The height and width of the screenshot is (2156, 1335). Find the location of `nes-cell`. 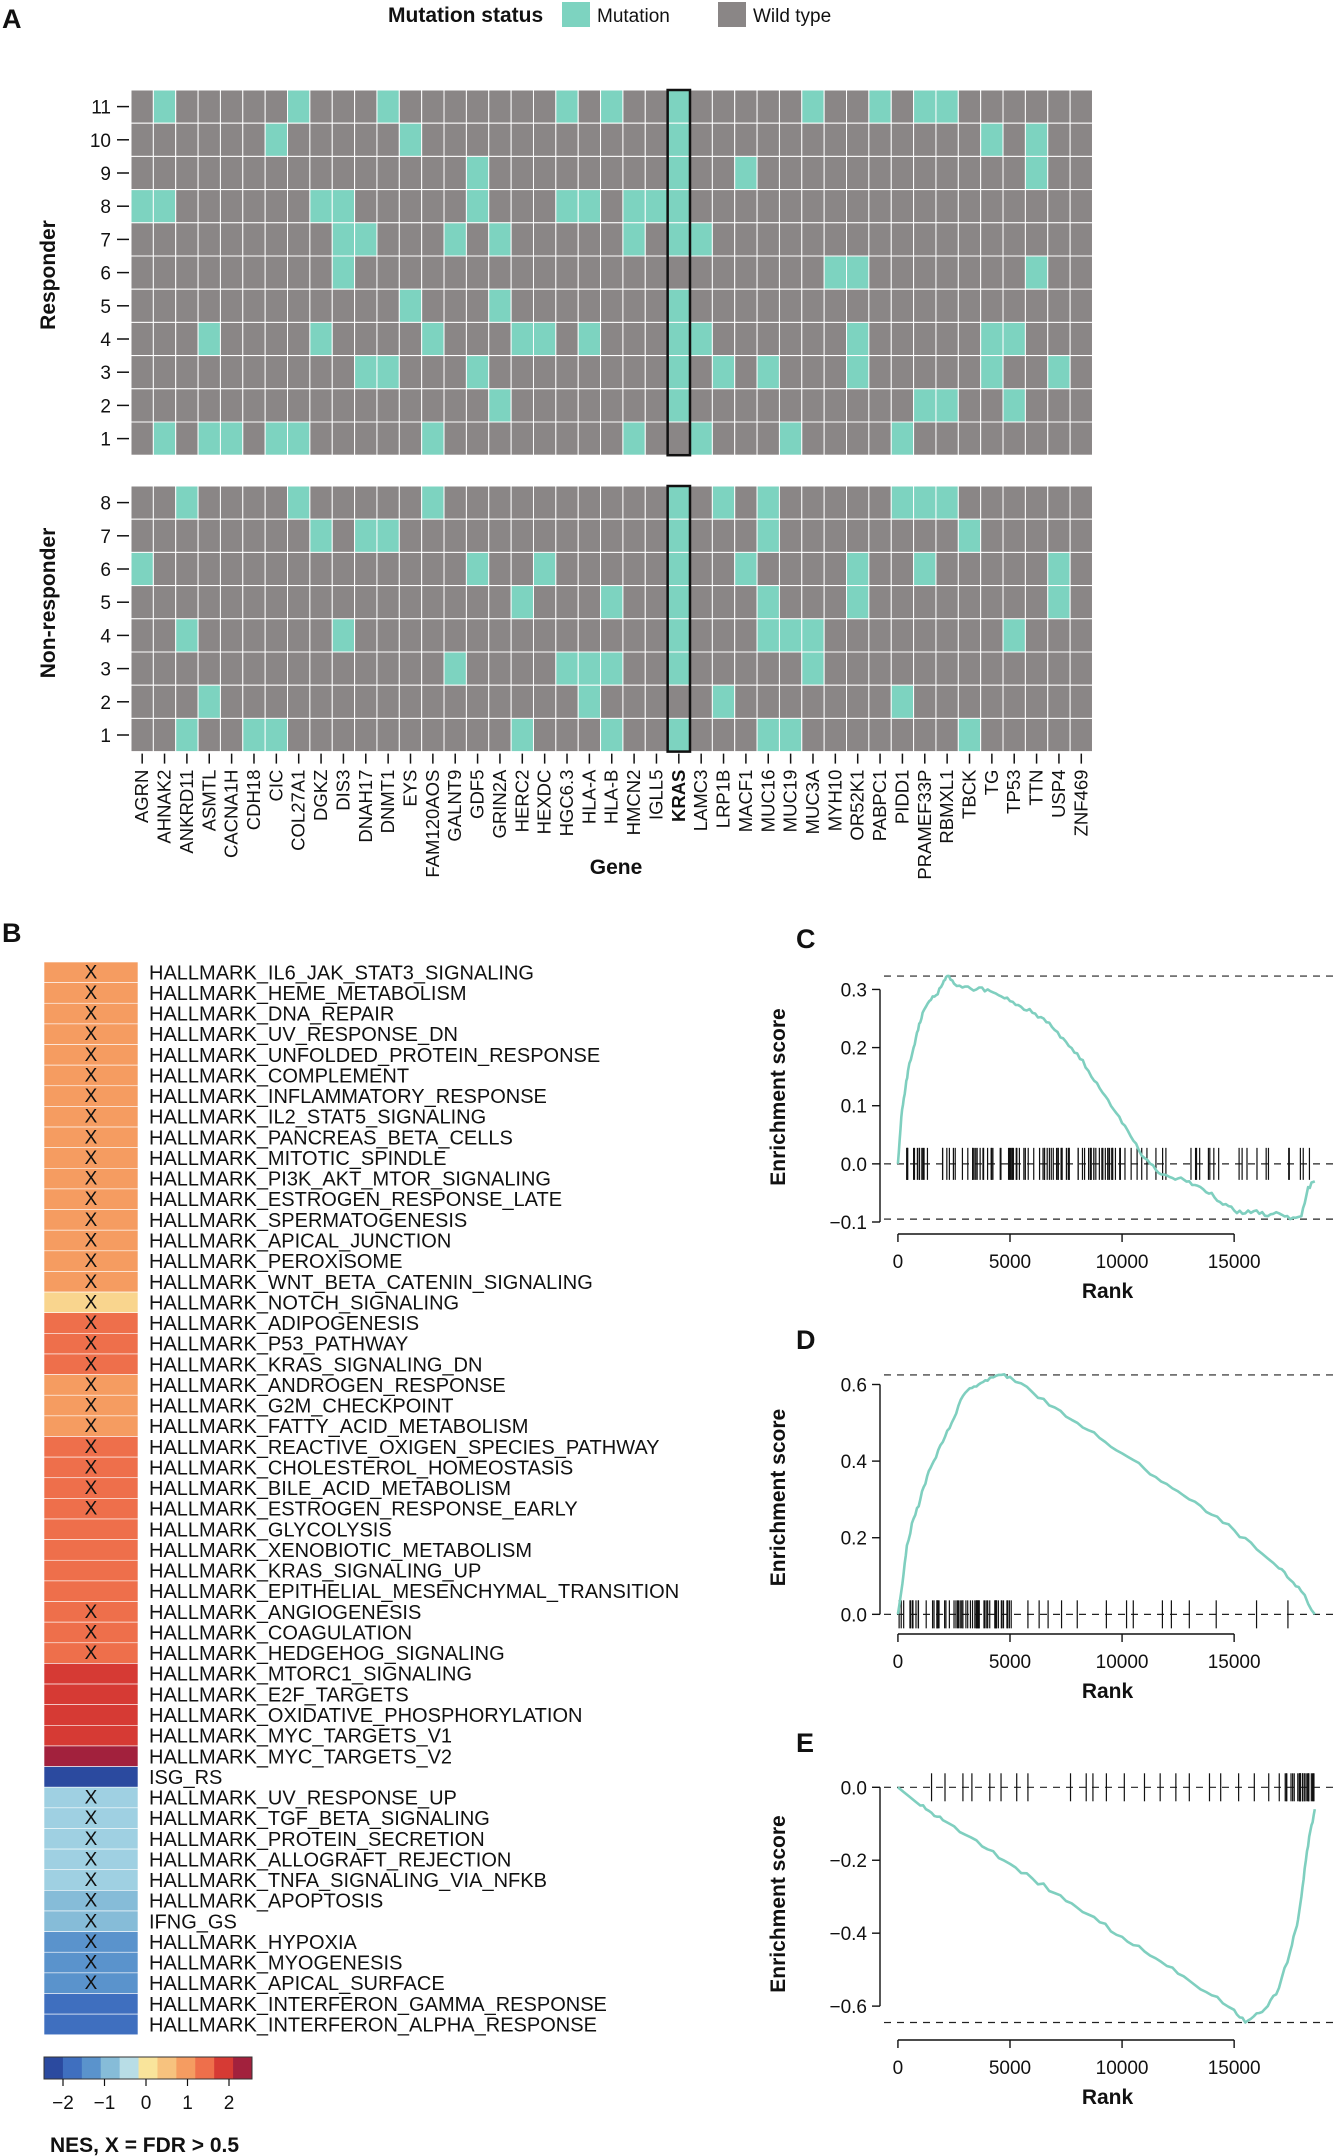

nes-cell is located at coordinates (91, 1715).